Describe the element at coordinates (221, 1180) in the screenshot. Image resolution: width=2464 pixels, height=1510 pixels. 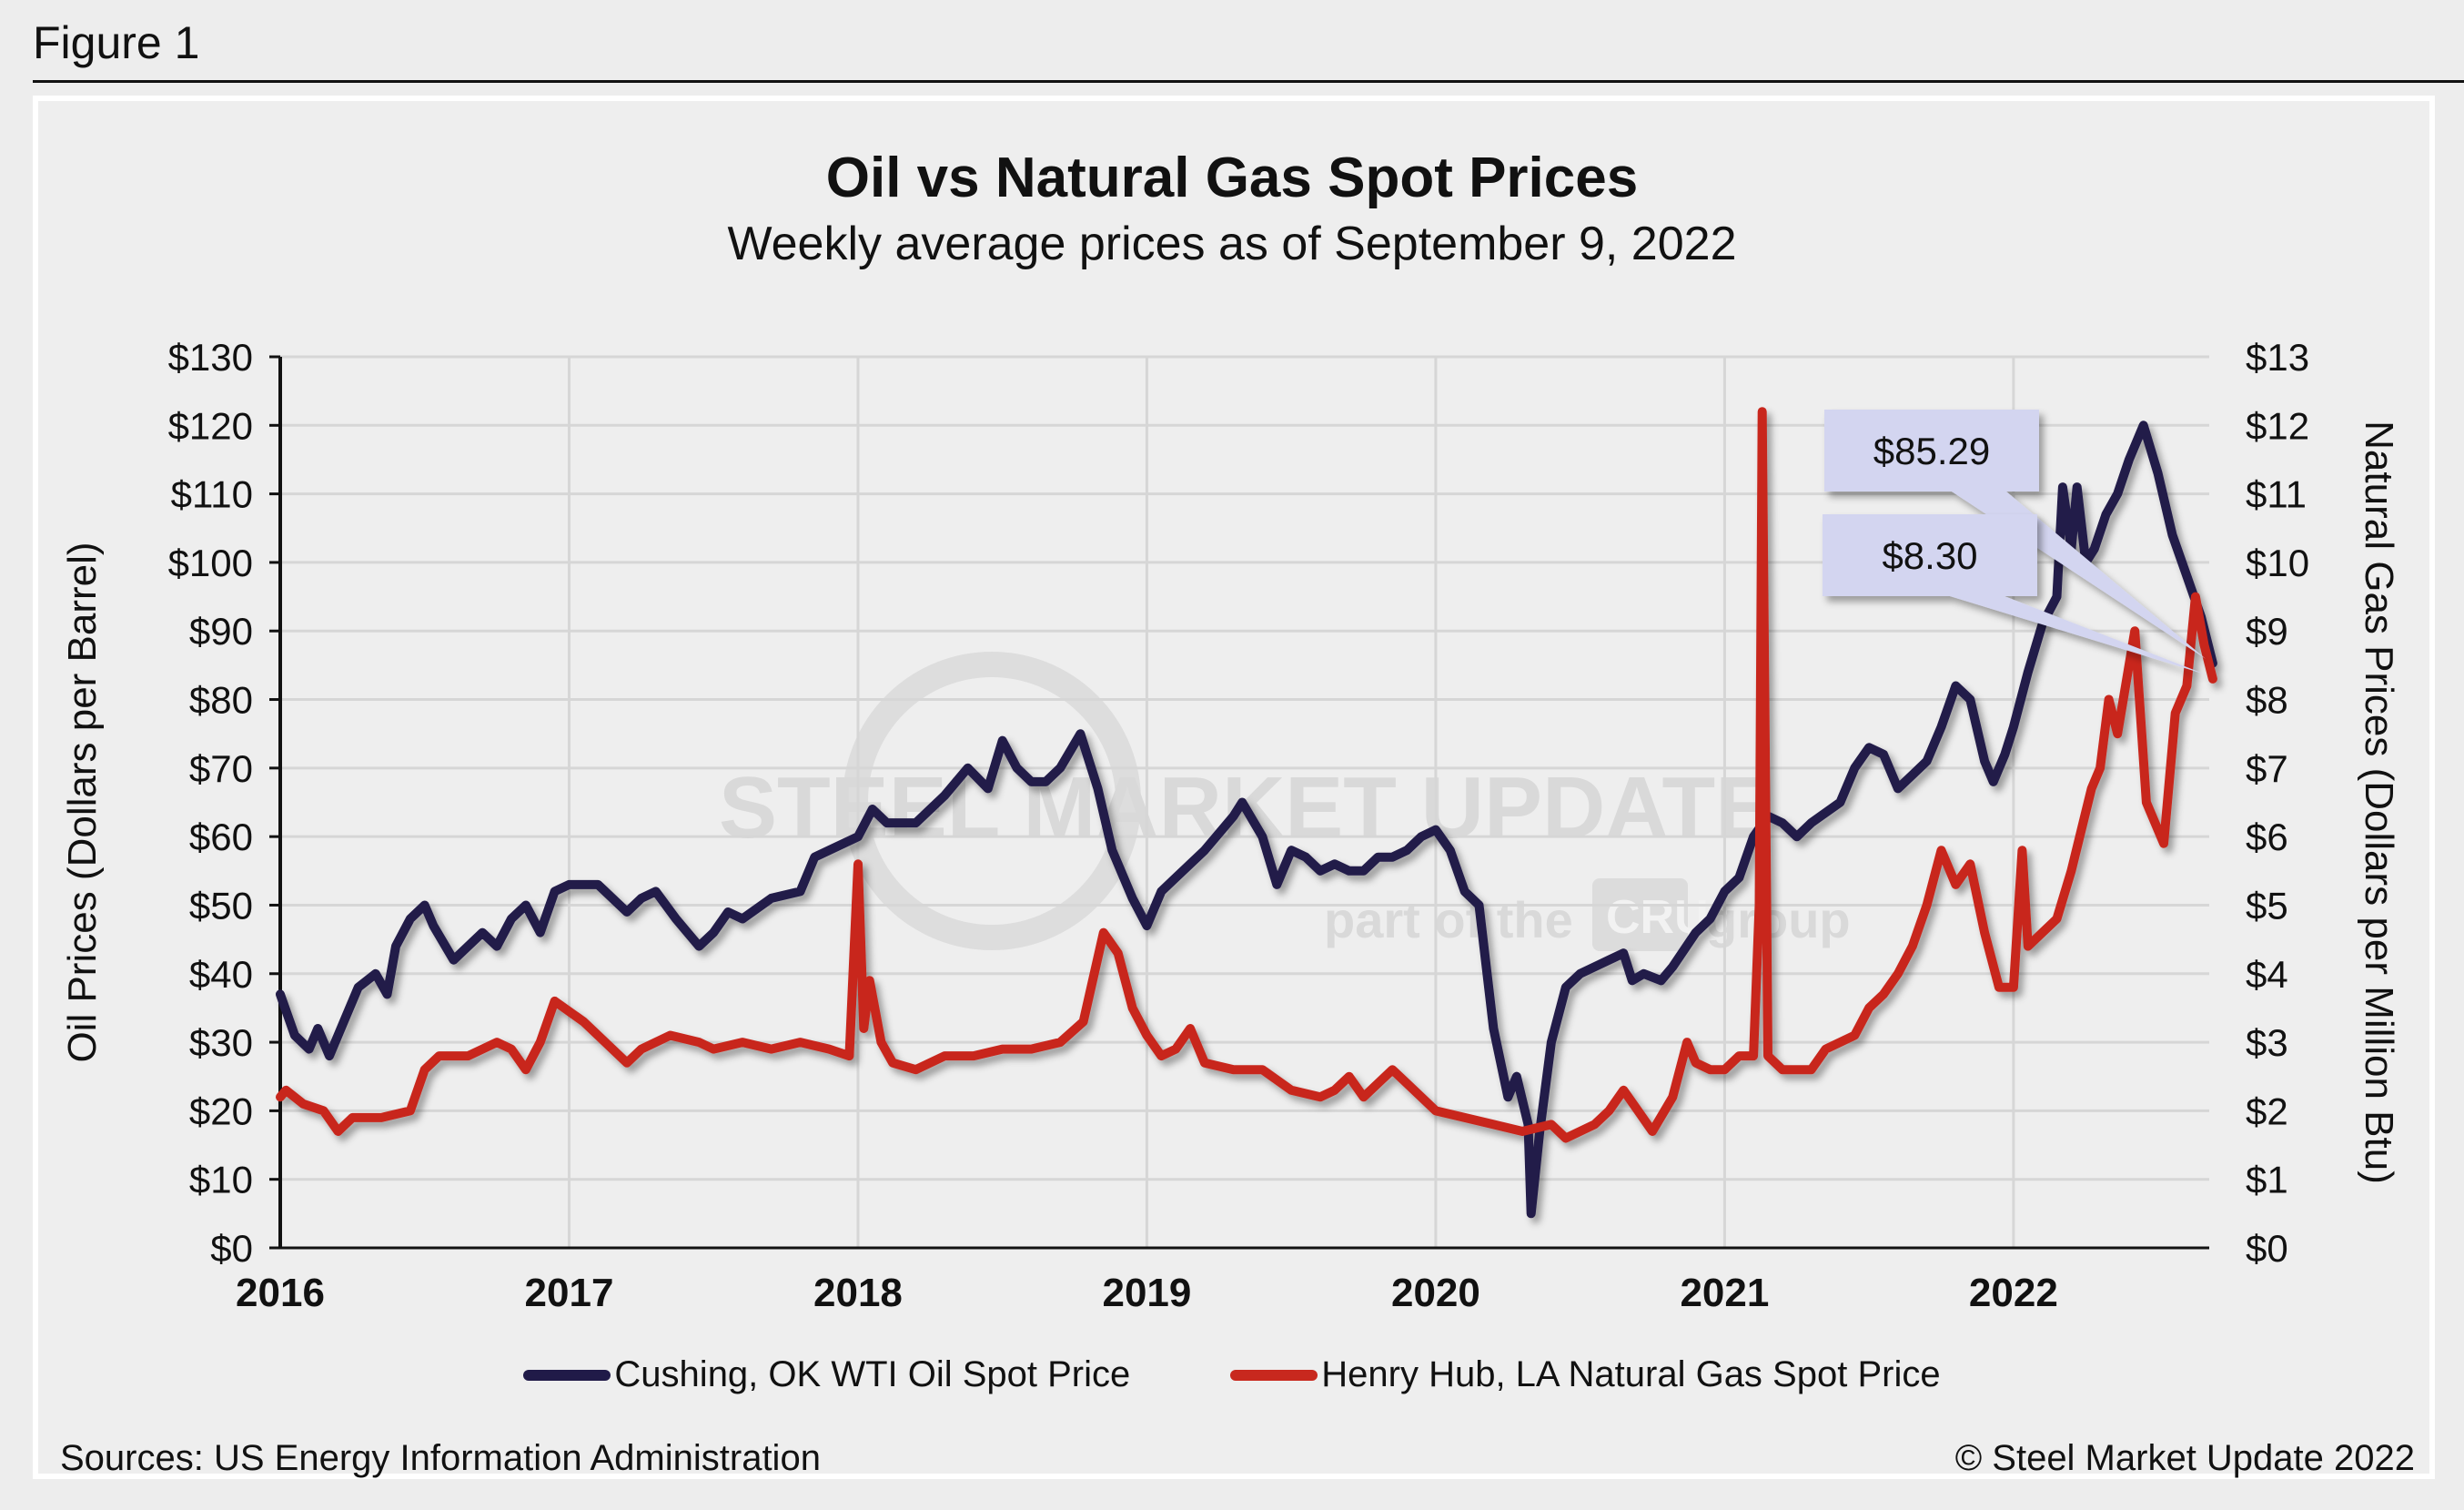
I see `y-tick-label: $10` at that location.